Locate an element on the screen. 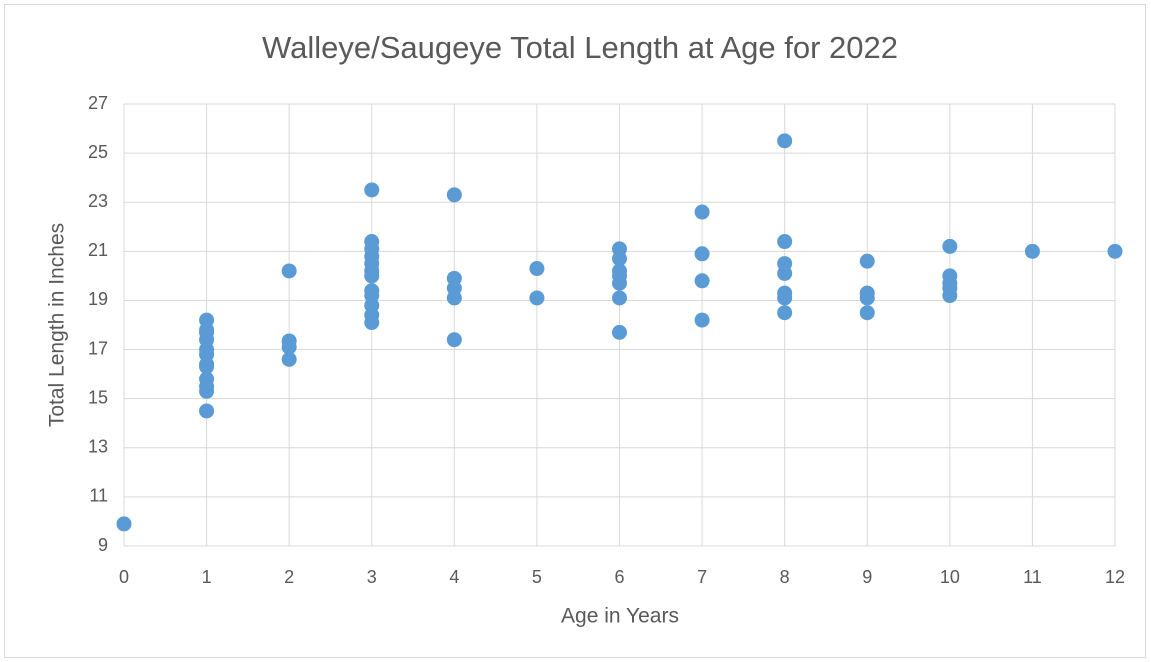 This screenshot has width=1151, height=662. x-tick-label: 12 is located at coordinates (1115, 577).